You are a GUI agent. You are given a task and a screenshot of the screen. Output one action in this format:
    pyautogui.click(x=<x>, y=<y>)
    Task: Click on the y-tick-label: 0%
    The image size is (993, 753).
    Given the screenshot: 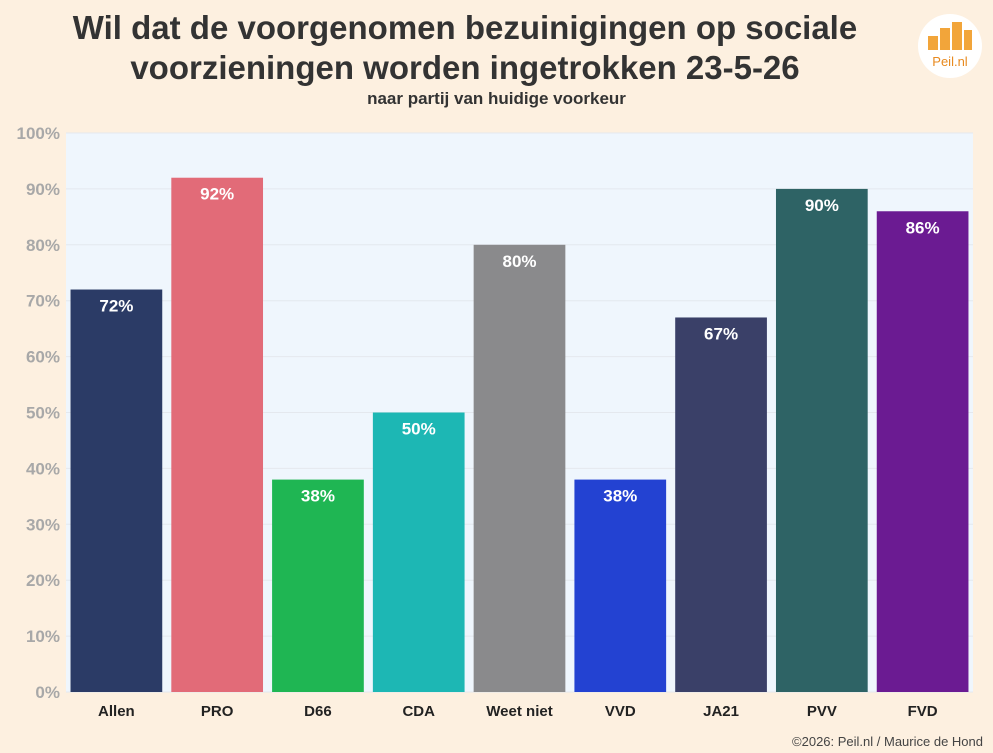 What is the action you would take?
    pyautogui.click(x=47, y=692)
    